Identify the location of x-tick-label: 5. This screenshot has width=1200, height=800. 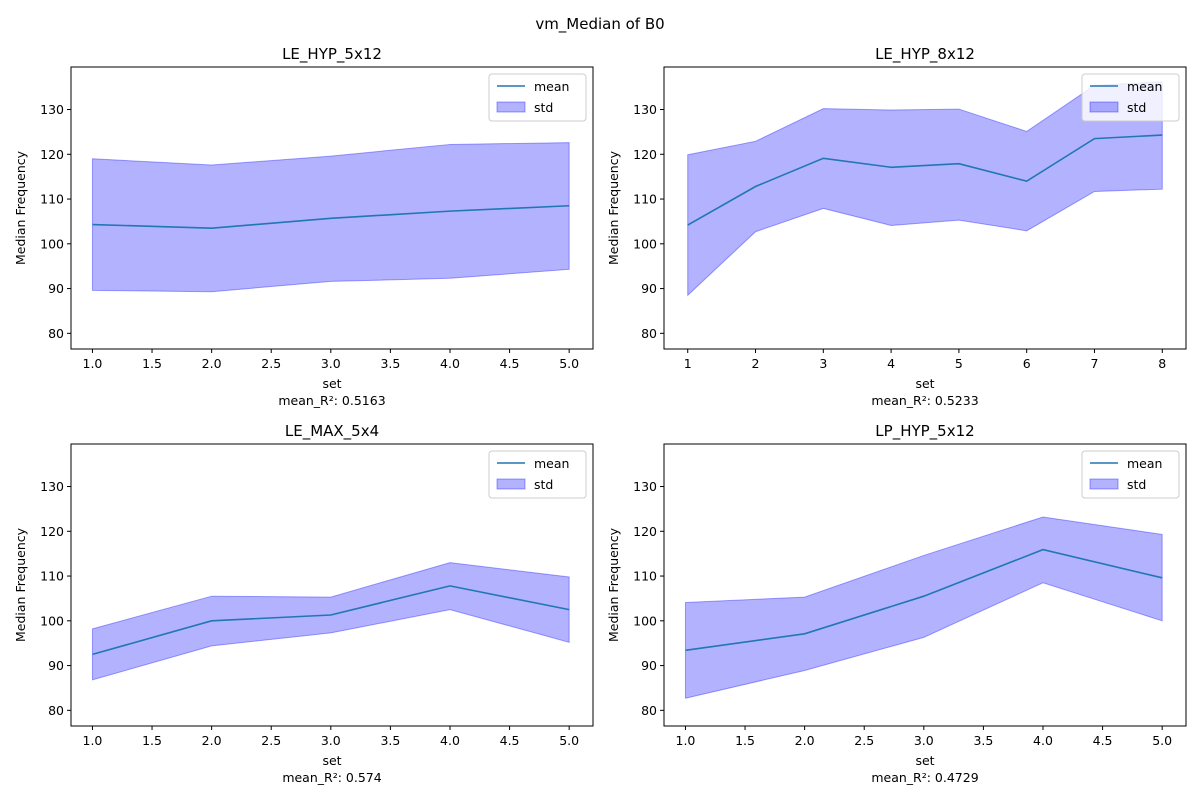
(959, 363).